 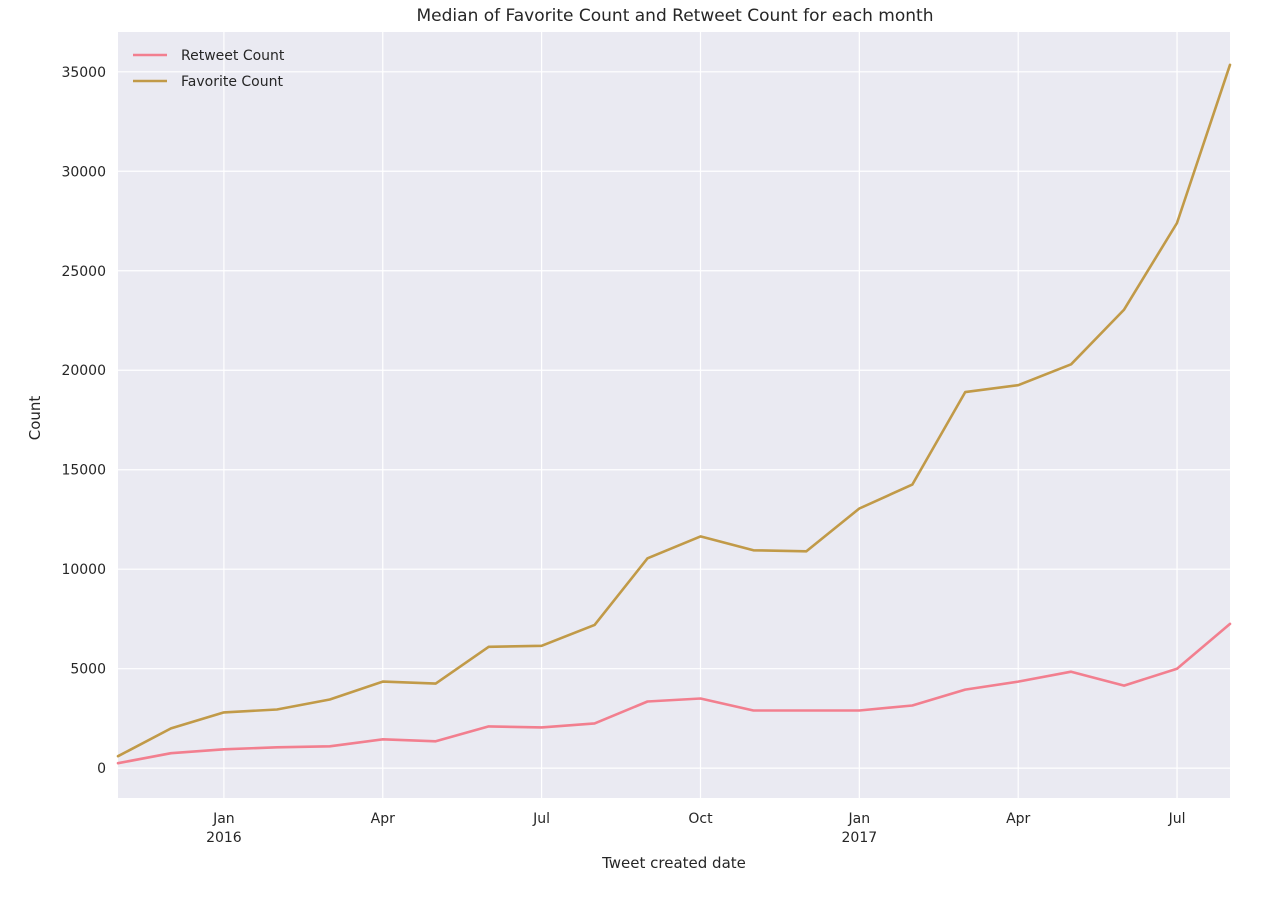 What do you see at coordinates (700, 819) in the screenshot?
I see `x-tick-label: Oct` at bounding box center [700, 819].